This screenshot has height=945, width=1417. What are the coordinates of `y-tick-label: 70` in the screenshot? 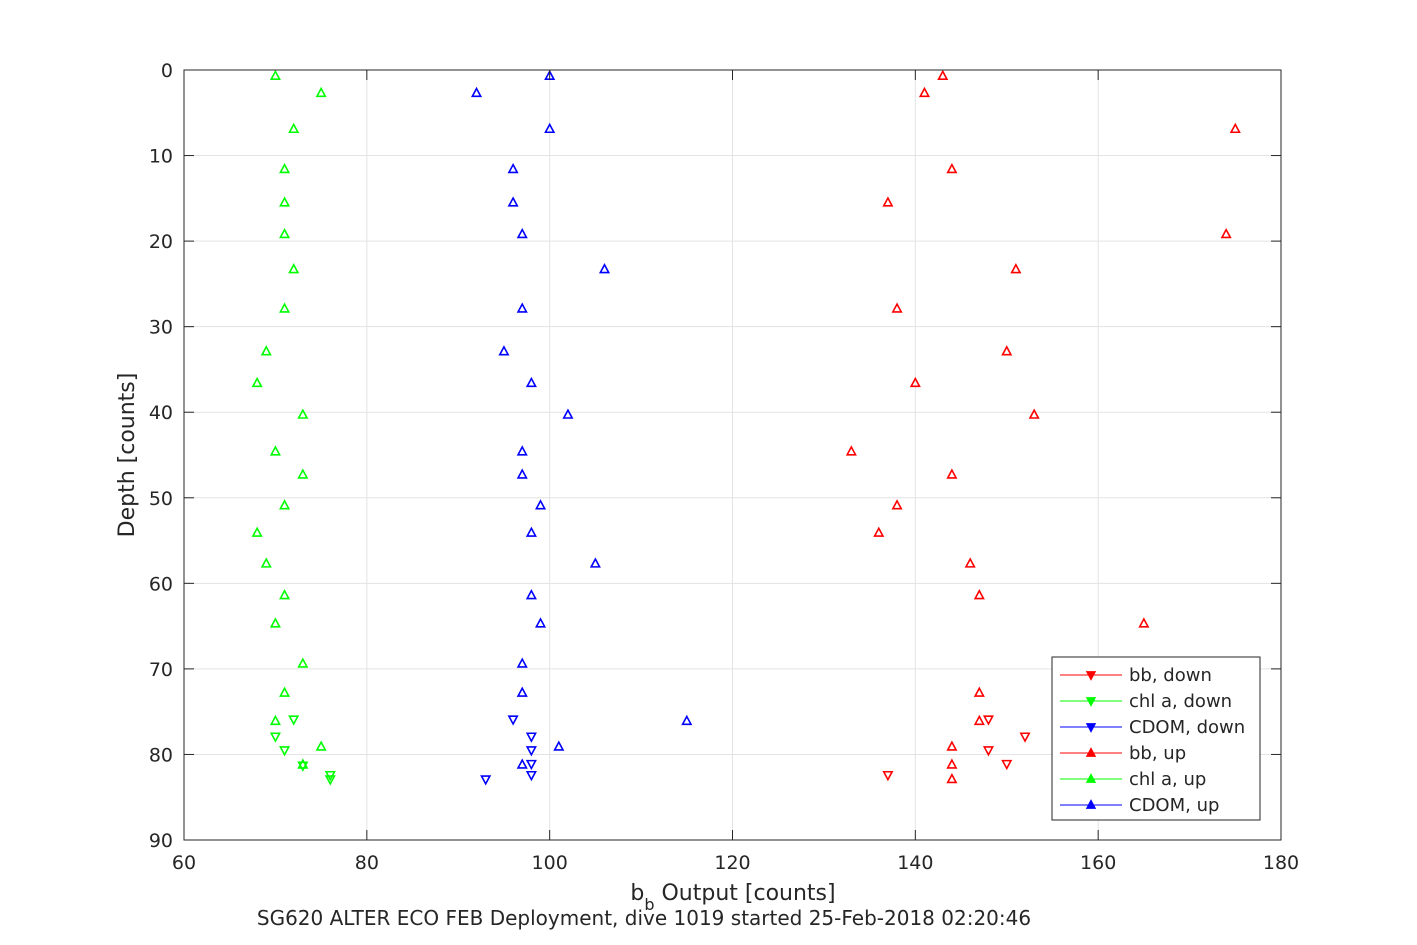 It's located at (161, 670).